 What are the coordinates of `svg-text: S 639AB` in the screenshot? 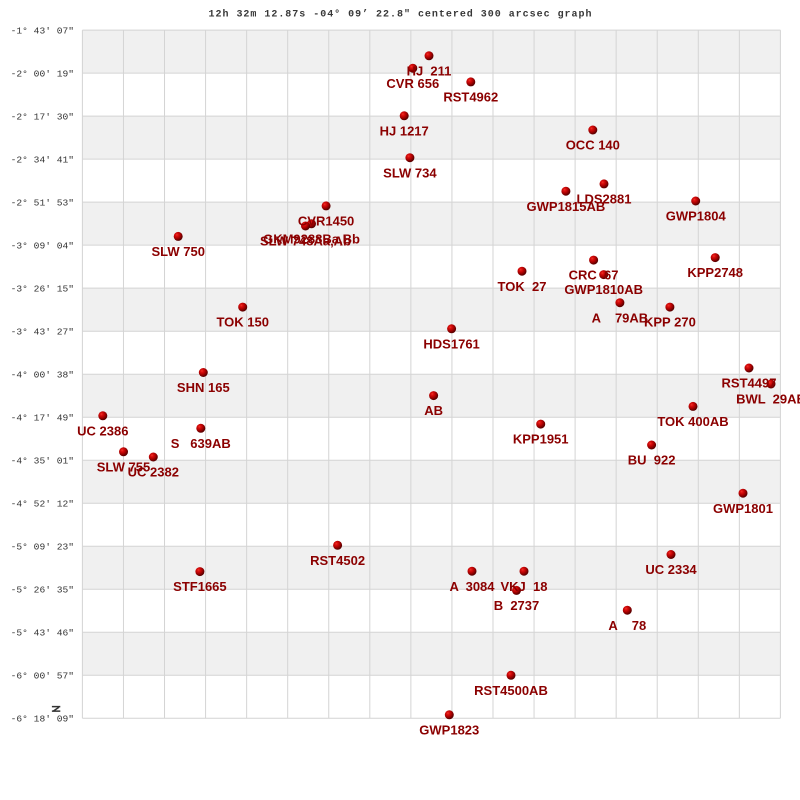 It's located at (201, 443).